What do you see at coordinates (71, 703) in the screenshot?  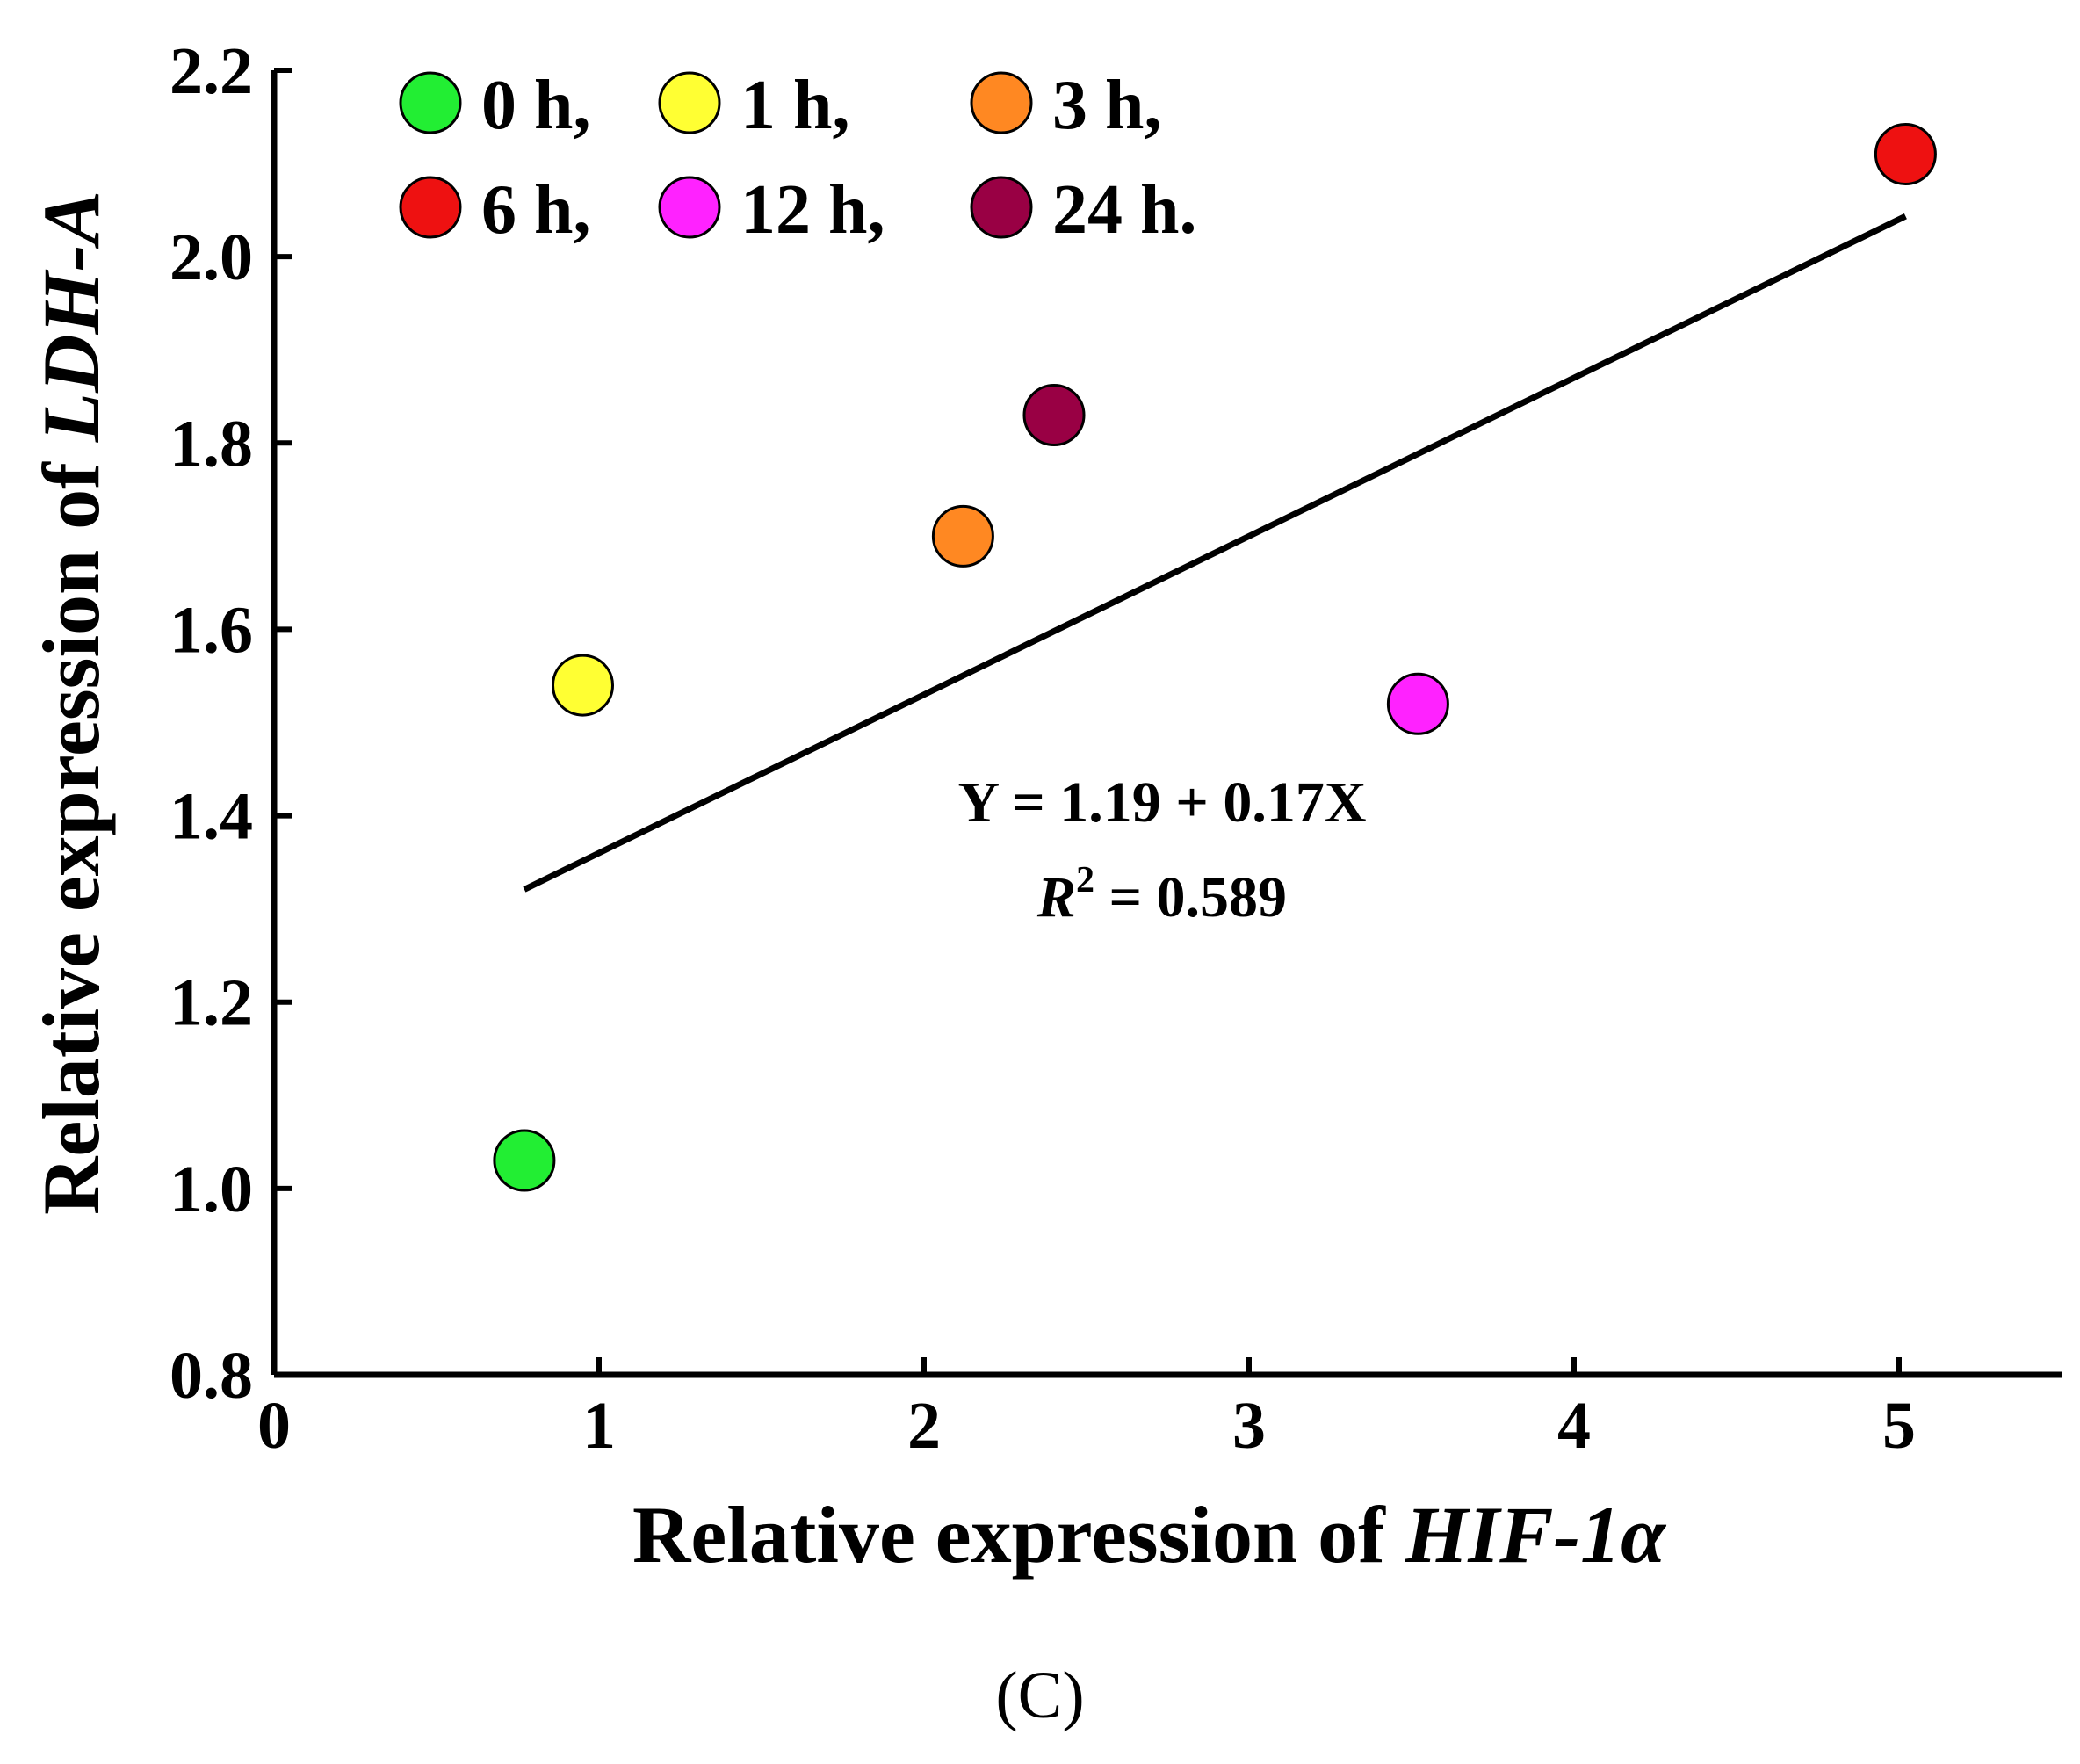 I see `y-axis-title: Relative expression of LDH-A` at bounding box center [71, 703].